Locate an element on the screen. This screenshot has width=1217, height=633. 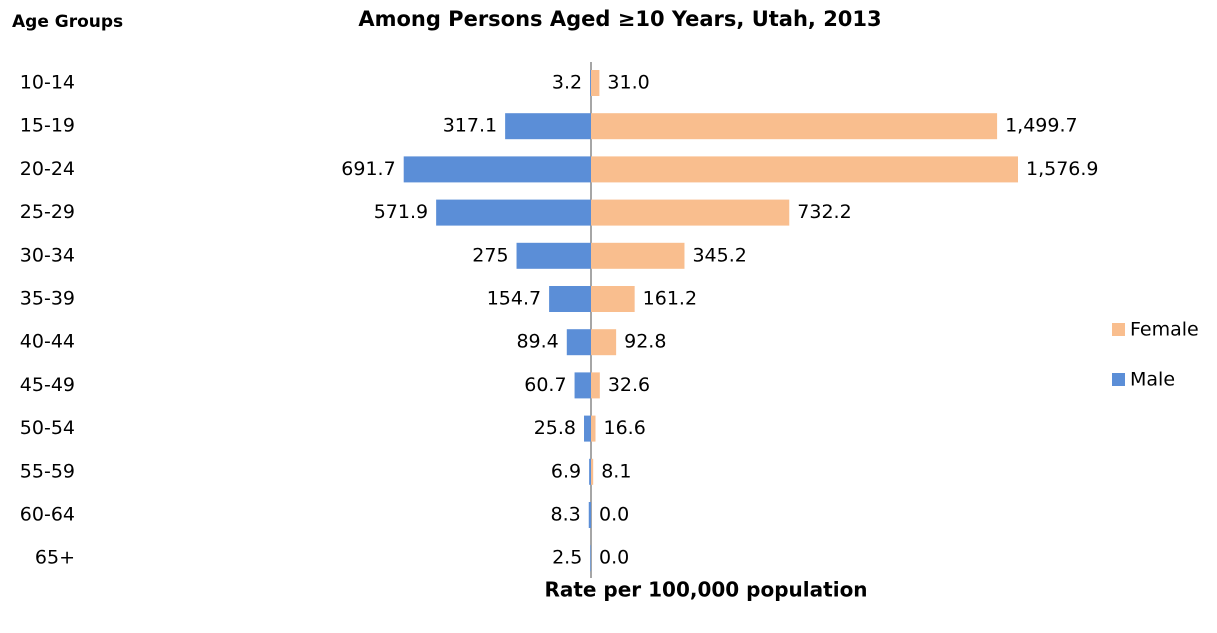
value-label: 31.0 is located at coordinates (628, 83).